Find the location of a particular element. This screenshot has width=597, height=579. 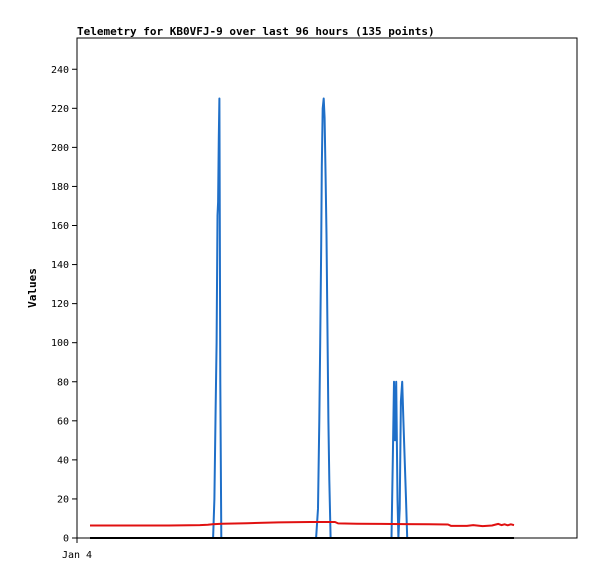

x-axis: Jan 4 is located at coordinates (77, 549).